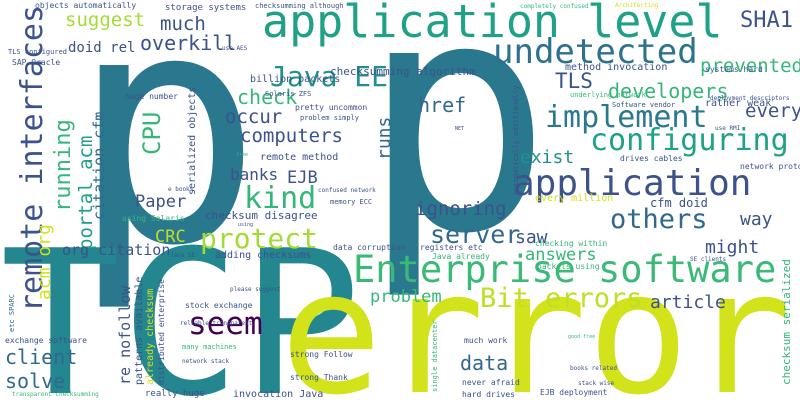 The width and height of the screenshot is (800, 400). What do you see at coordinates (384, 138) in the screenshot?
I see `word: runs` at bounding box center [384, 138].